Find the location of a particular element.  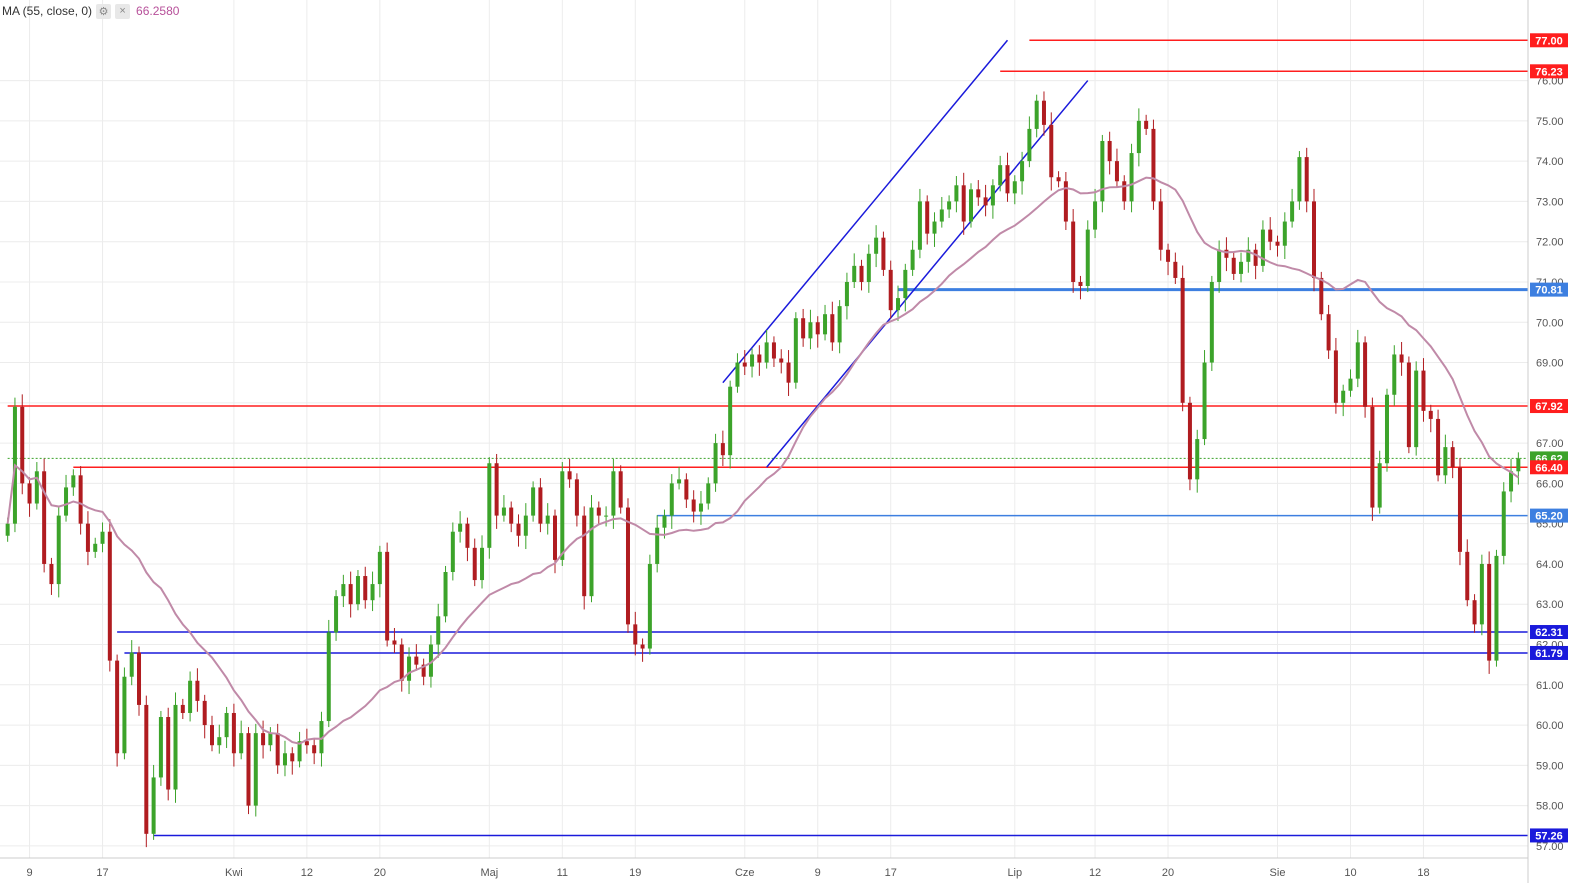

x-tick-label: Cze is located at coordinates (745, 873).